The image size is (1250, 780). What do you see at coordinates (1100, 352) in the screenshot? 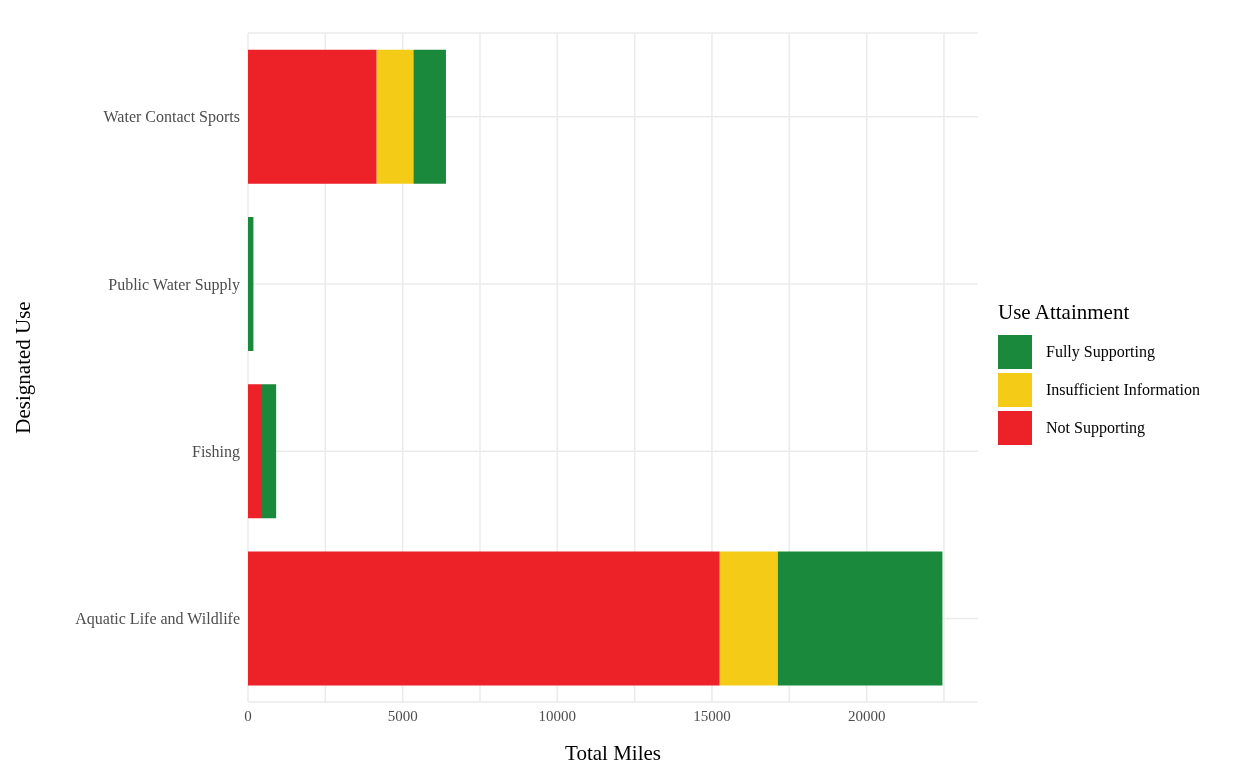
I see `legend-label: Fully Supporting` at bounding box center [1100, 352].